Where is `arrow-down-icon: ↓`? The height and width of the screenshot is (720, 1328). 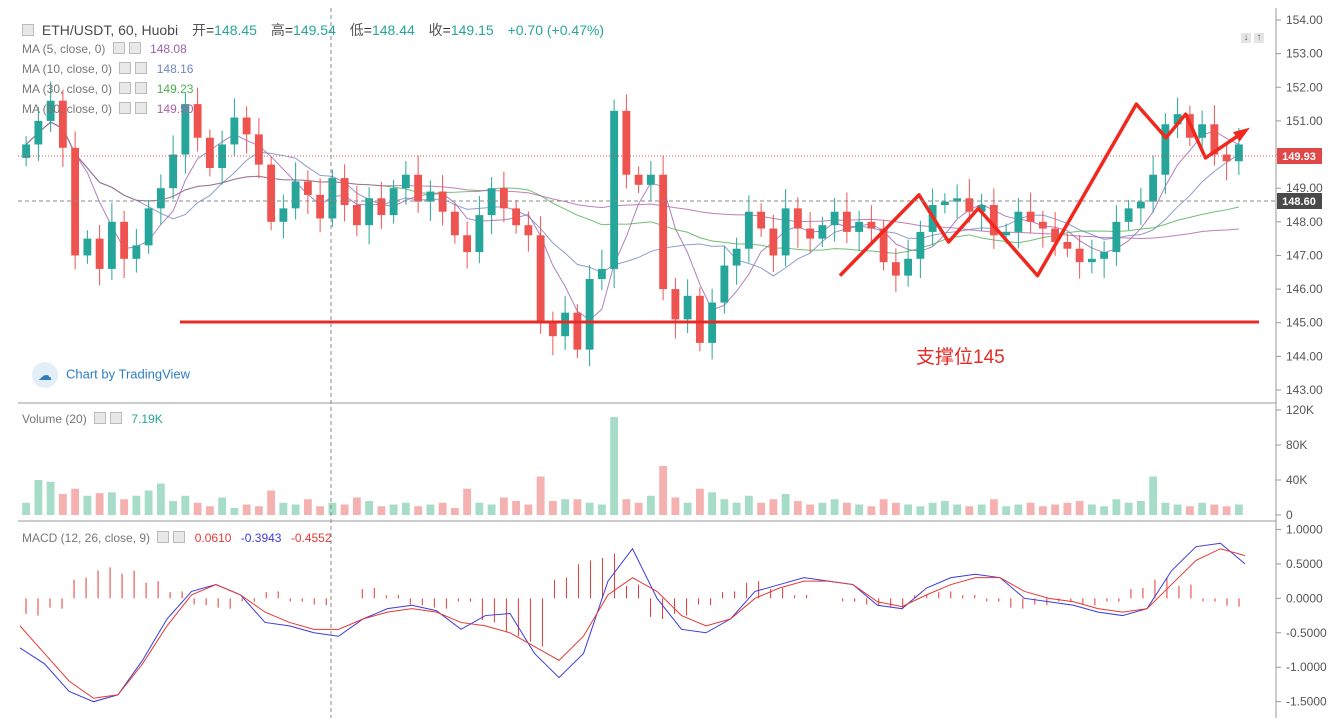 arrow-down-icon: ↓ is located at coordinates (1246, 38).